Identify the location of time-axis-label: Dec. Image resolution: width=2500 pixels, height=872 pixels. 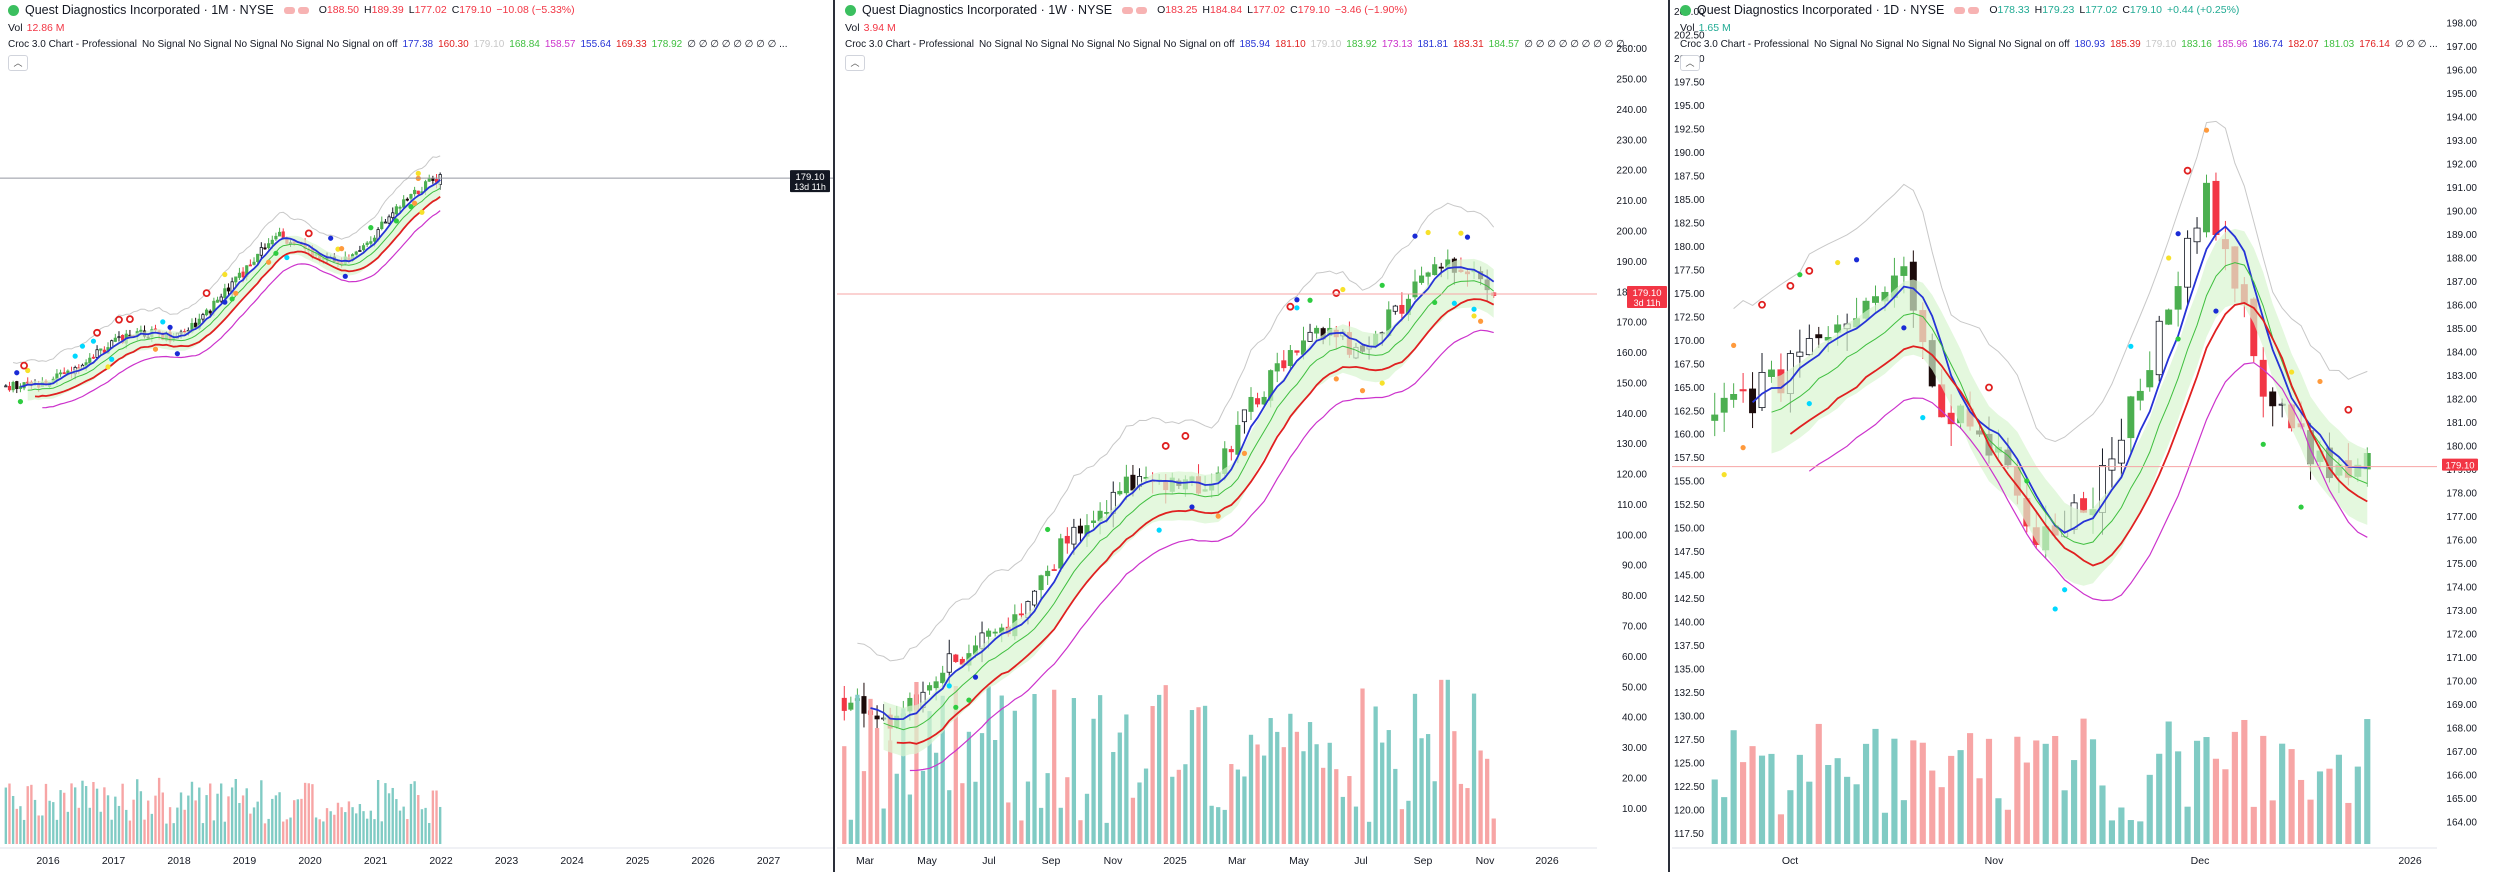
(2200, 861).